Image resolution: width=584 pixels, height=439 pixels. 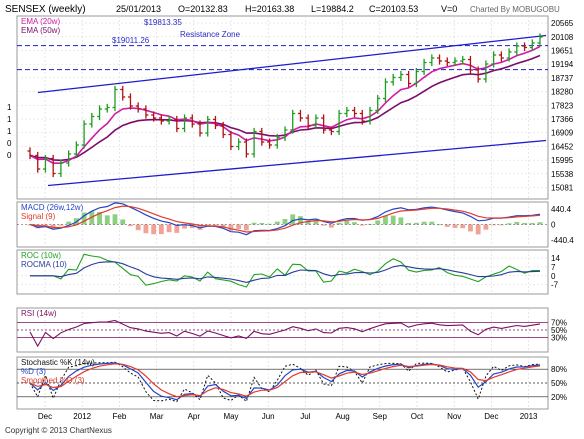 I want to click on rsi-line, so click(x=285, y=333).